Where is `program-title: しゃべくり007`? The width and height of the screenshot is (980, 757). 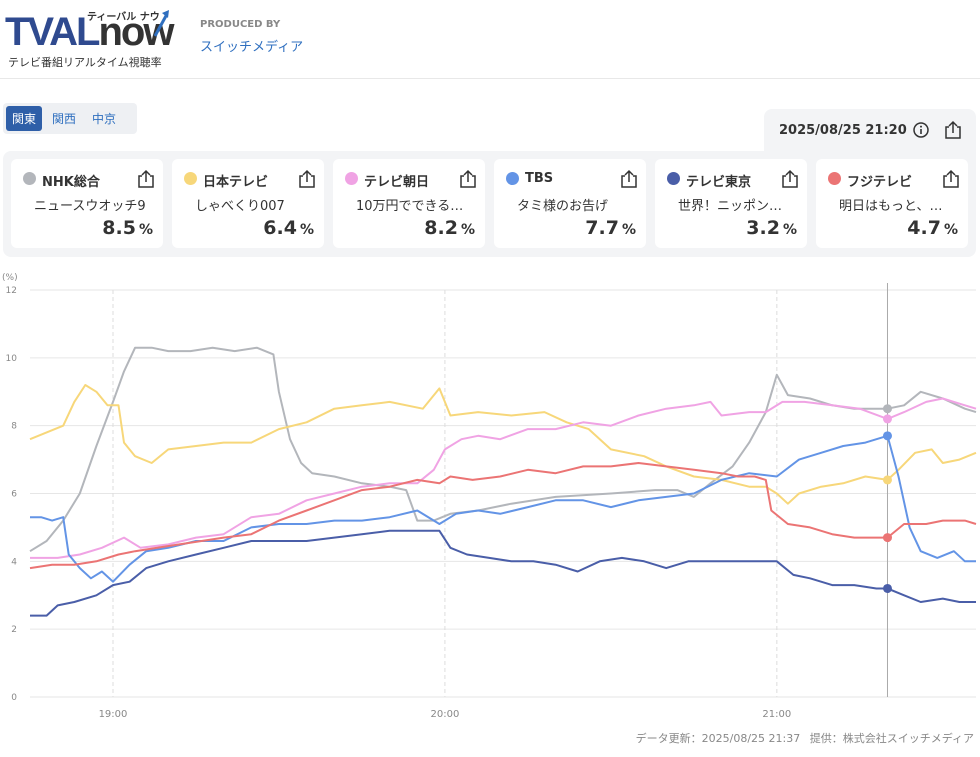
program-title: しゃべくり007 is located at coordinates (240, 206).